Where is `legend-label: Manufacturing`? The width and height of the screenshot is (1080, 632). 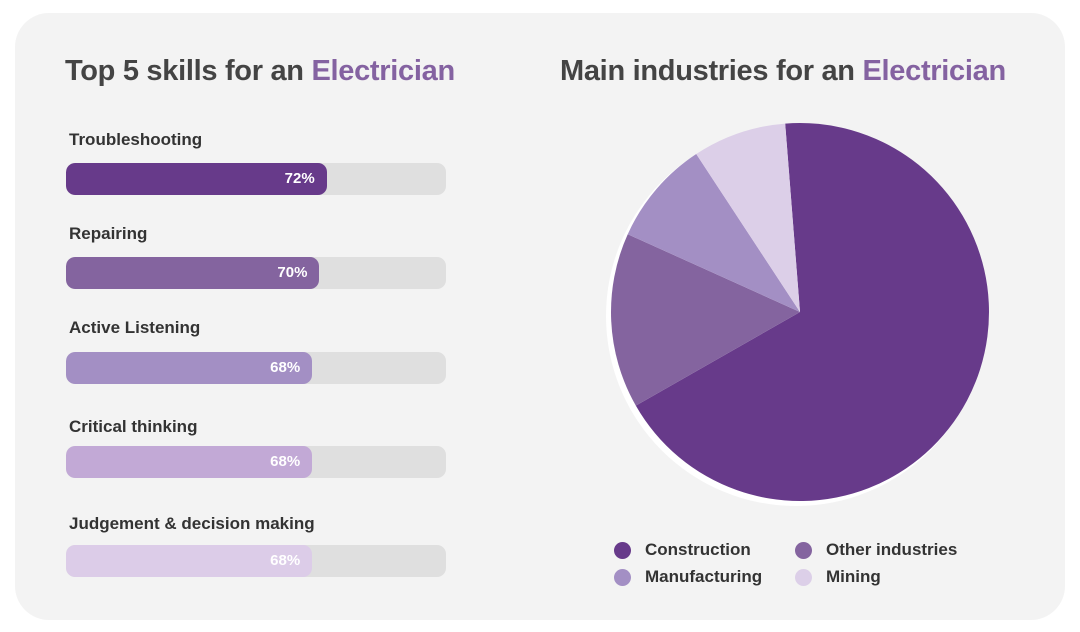
legend-label: Manufacturing is located at coordinates (704, 576).